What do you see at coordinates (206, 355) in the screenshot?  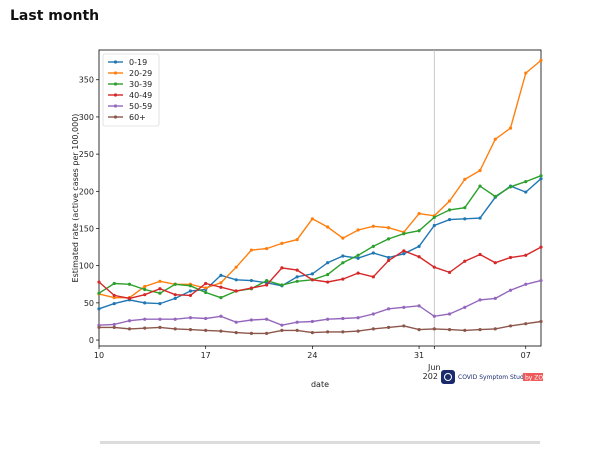 I see `x-tick-label: 17` at bounding box center [206, 355].